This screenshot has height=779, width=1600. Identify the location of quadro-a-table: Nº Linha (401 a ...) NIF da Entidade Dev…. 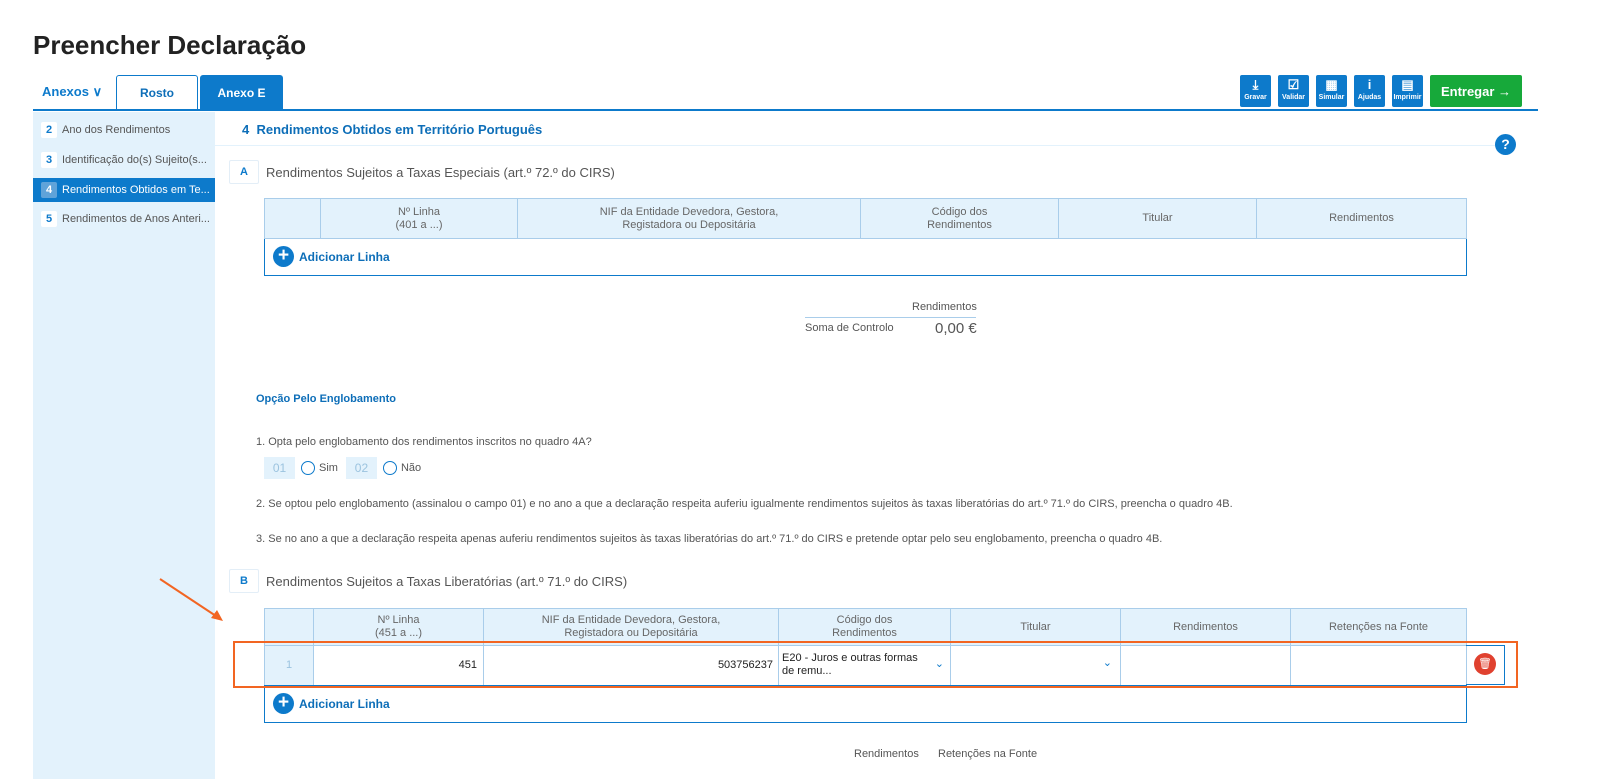
(865, 237).